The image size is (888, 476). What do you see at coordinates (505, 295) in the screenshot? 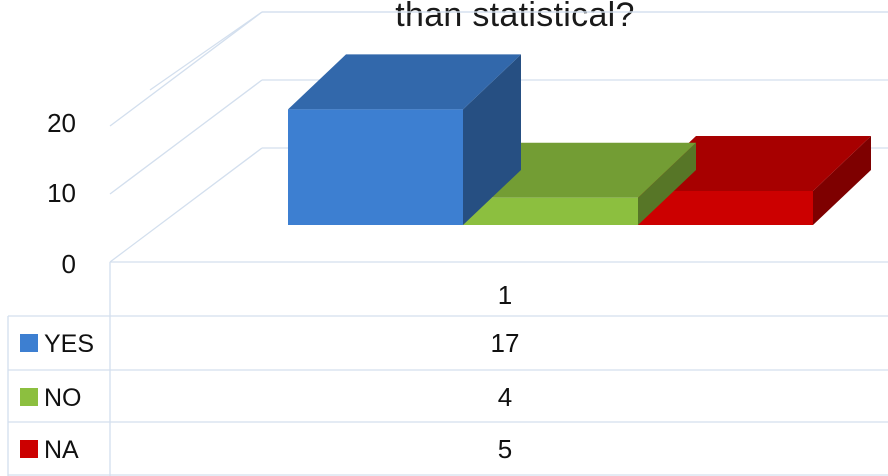
I see `x-category-label: 1` at bounding box center [505, 295].